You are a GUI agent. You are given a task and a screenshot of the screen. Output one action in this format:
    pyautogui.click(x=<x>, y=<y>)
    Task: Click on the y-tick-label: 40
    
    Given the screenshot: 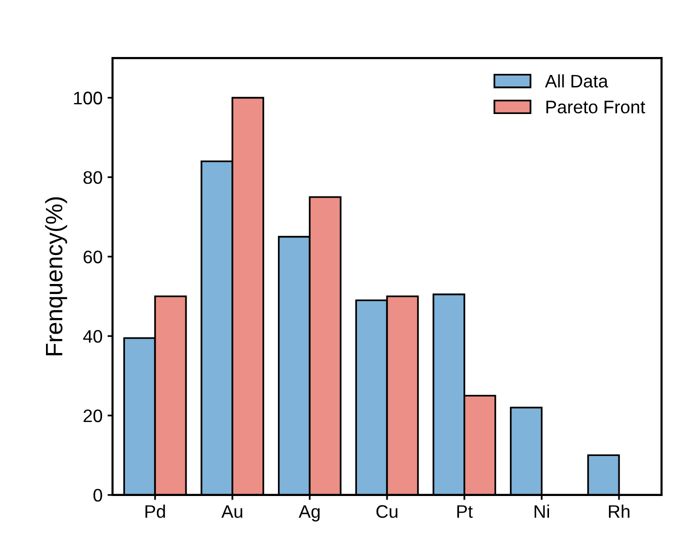 What is the action you would take?
    pyautogui.click(x=92, y=336)
    